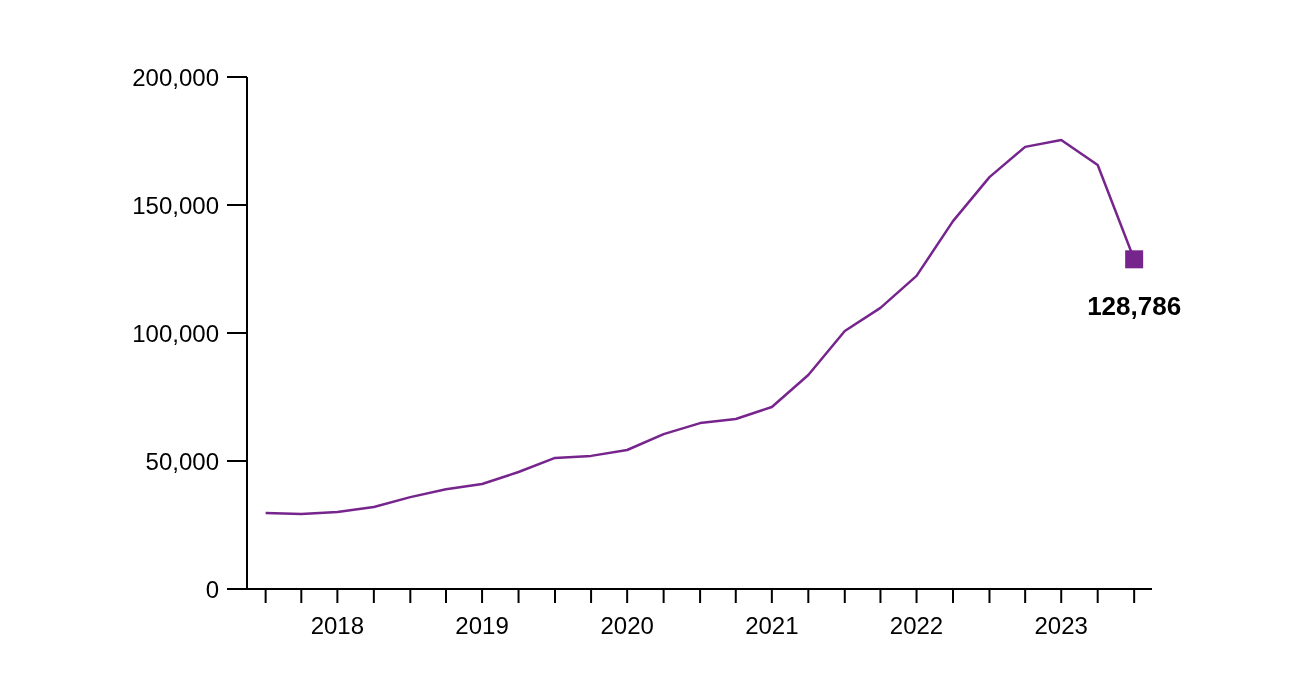 The image size is (1316, 686). I want to click on y-tick-label: 100,000, so click(175, 333).